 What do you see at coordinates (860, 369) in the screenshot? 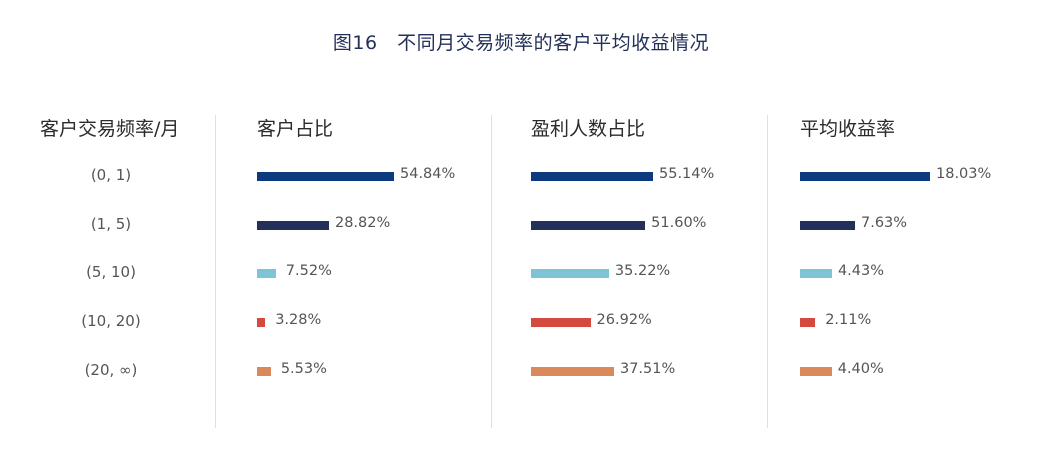
I see `value-label: 4.40%` at bounding box center [860, 369].